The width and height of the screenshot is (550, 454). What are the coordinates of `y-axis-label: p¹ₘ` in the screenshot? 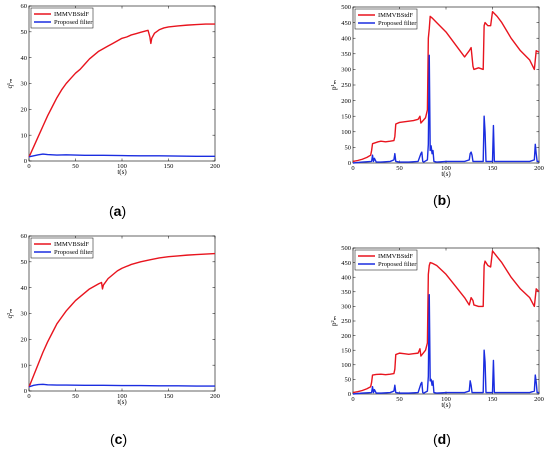 It's located at (334, 85).